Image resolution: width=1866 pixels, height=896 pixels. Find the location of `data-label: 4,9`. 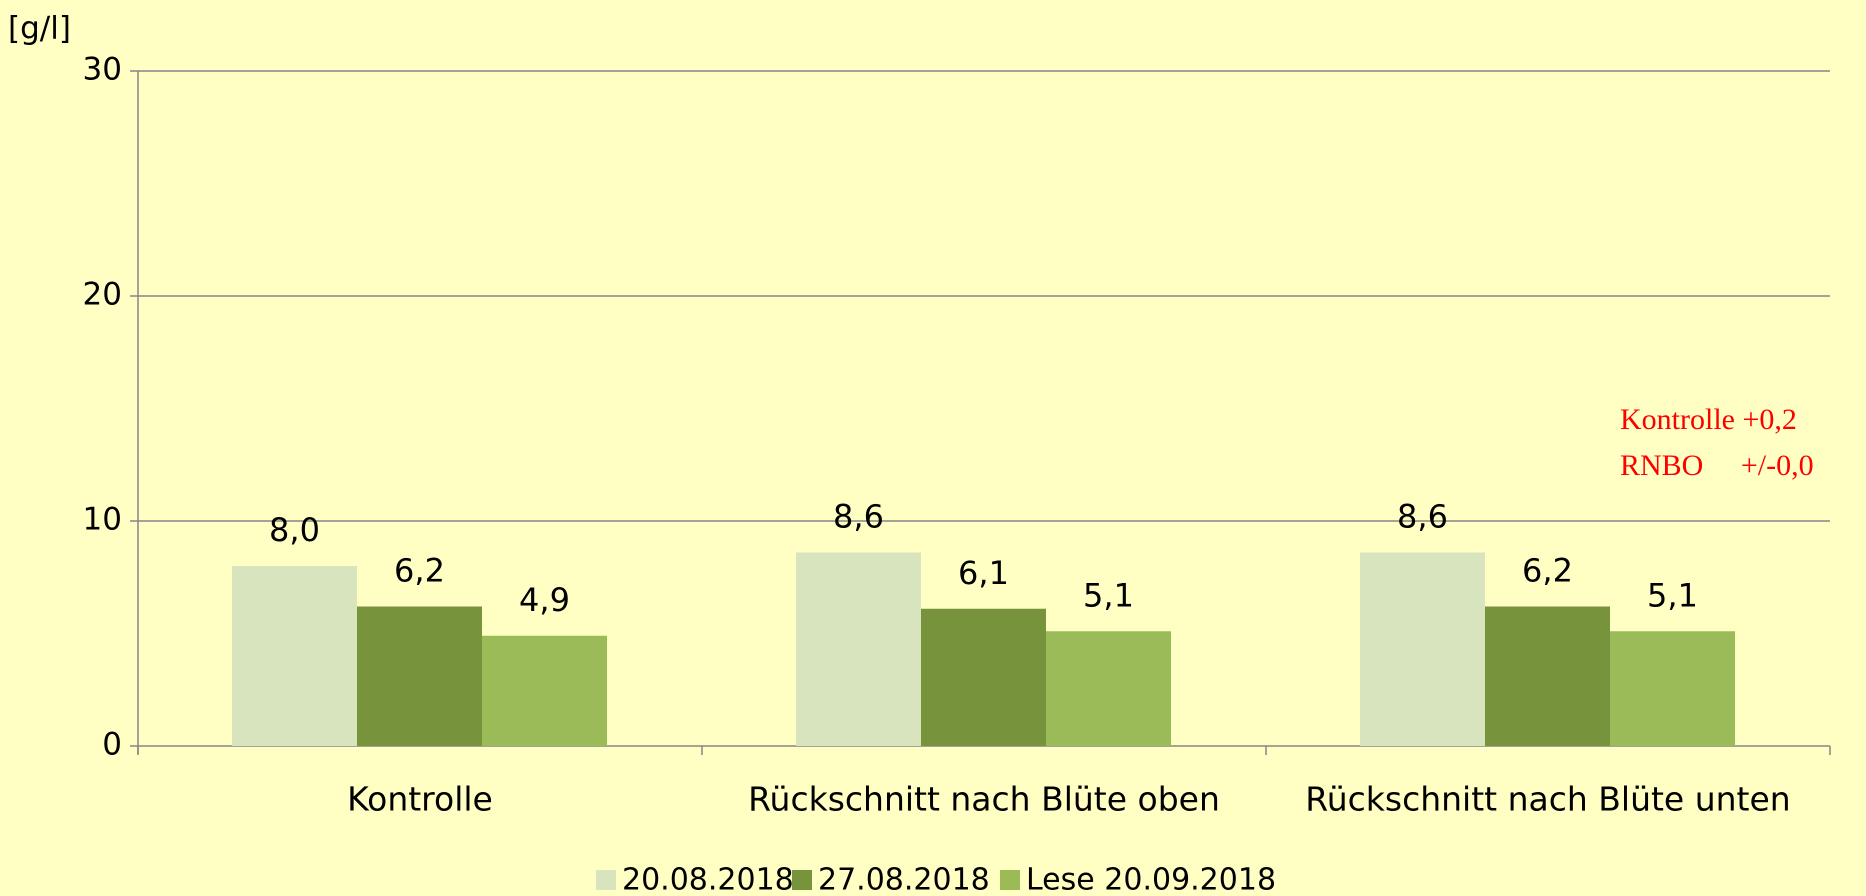

data-label: 4,9 is located at coordinates (544, 600).